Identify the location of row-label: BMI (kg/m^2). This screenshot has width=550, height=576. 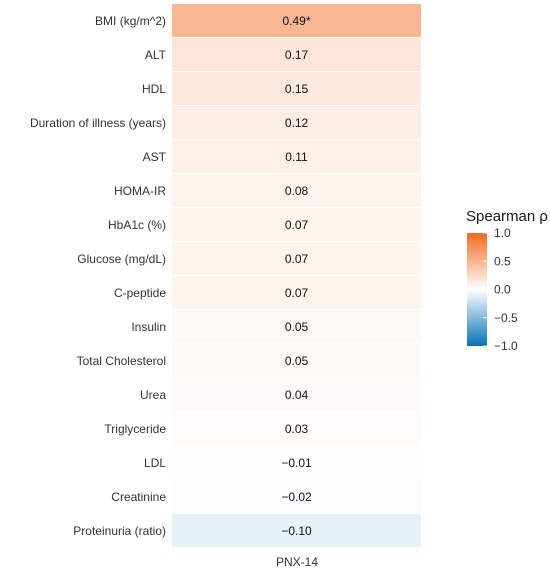
(130, 21).